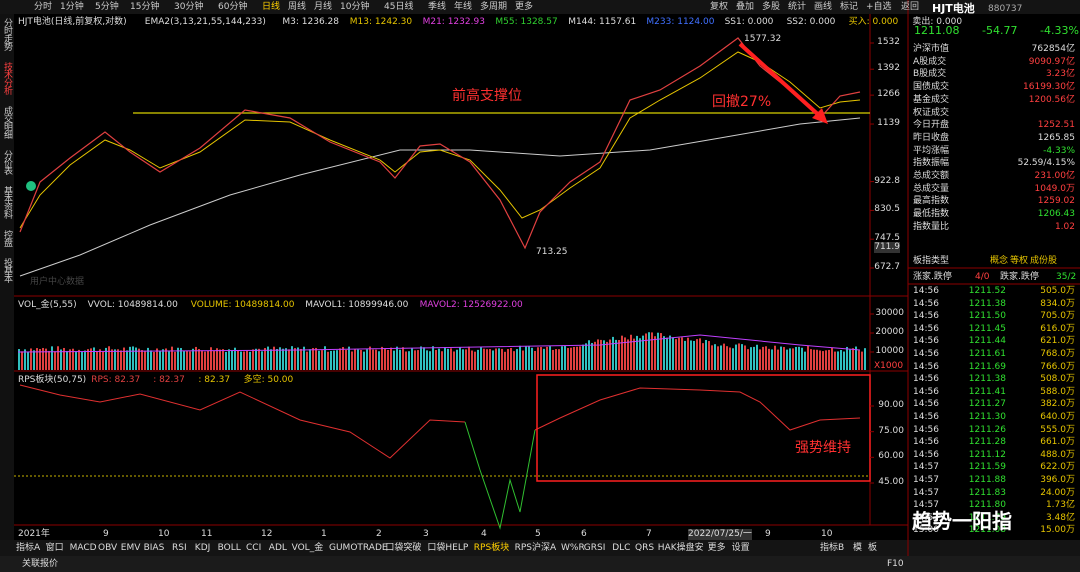 The width and height of the screenshot is (1080, 572). I want to click on indicator-tab: GRSI, so click(594, 548).